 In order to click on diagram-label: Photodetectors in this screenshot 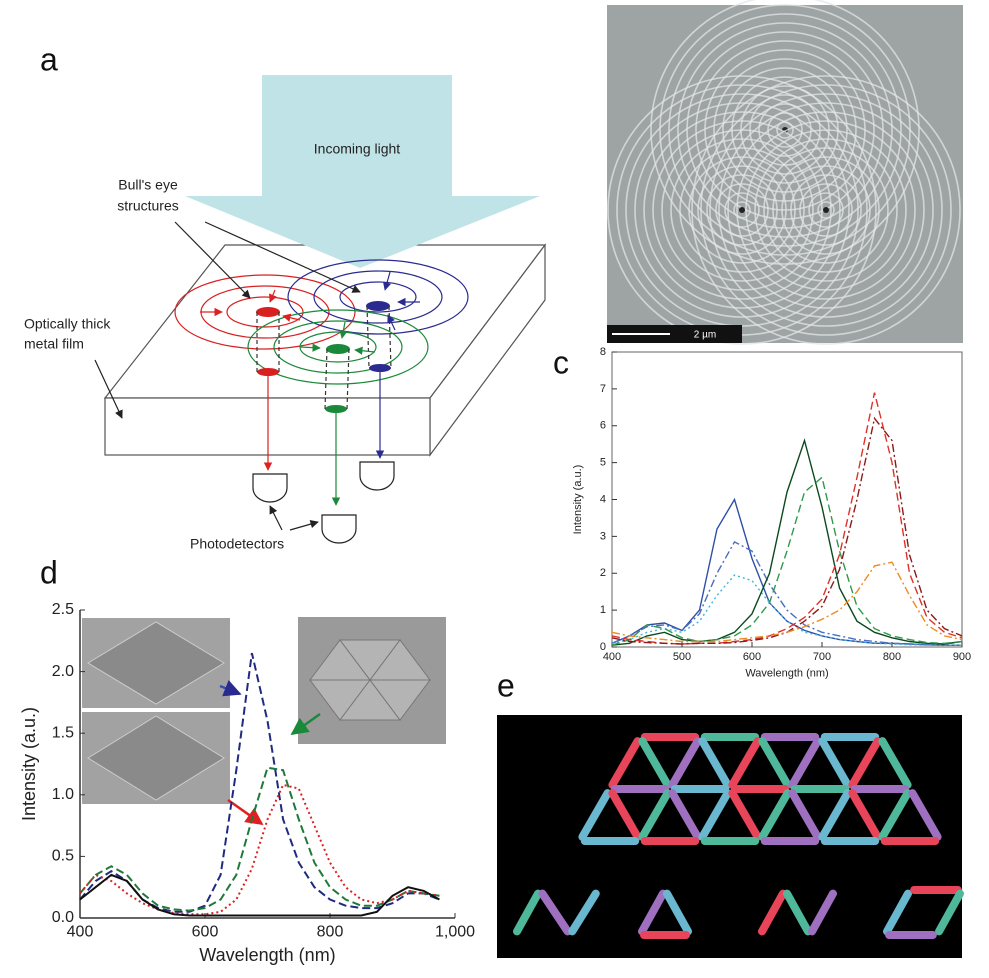, I will do `click(237, 544)`.